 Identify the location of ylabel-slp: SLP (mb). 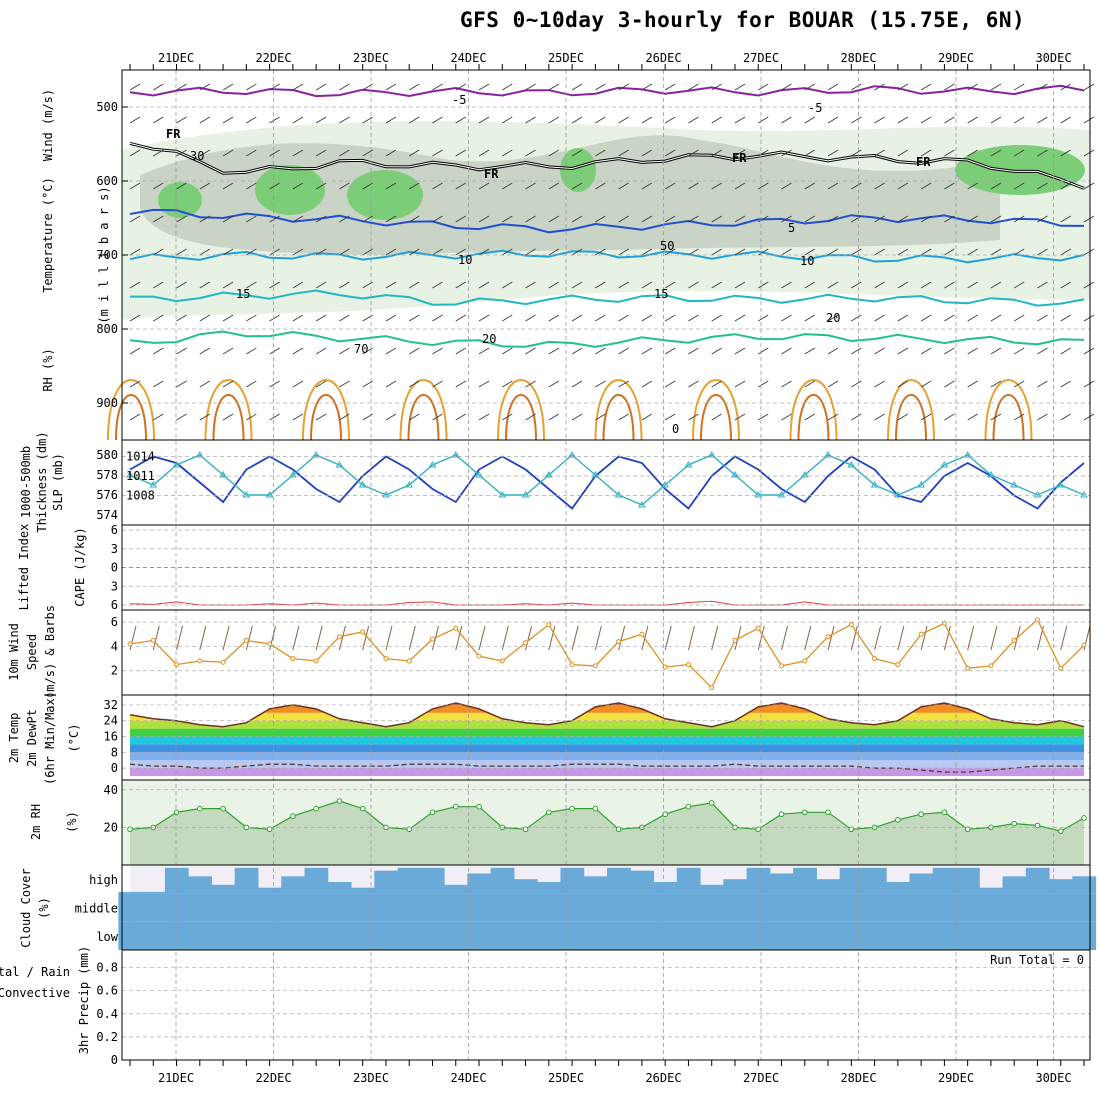
(58, 482).